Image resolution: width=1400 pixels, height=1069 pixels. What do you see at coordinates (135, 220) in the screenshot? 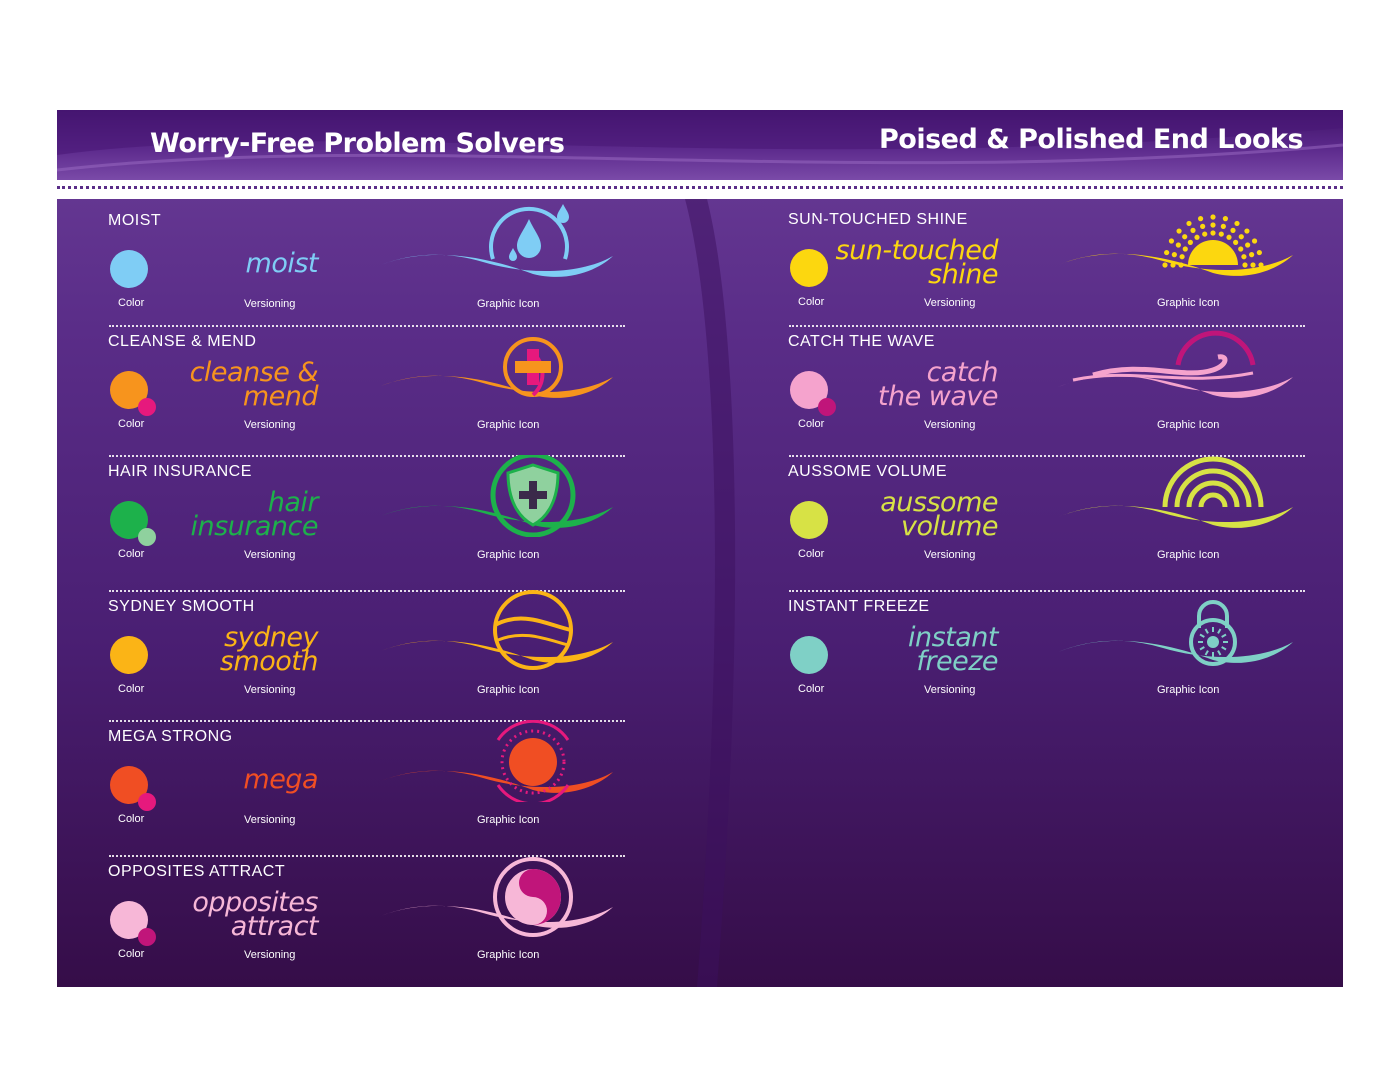
I see `section-label: MOIST` at bounding box center [135, 220].